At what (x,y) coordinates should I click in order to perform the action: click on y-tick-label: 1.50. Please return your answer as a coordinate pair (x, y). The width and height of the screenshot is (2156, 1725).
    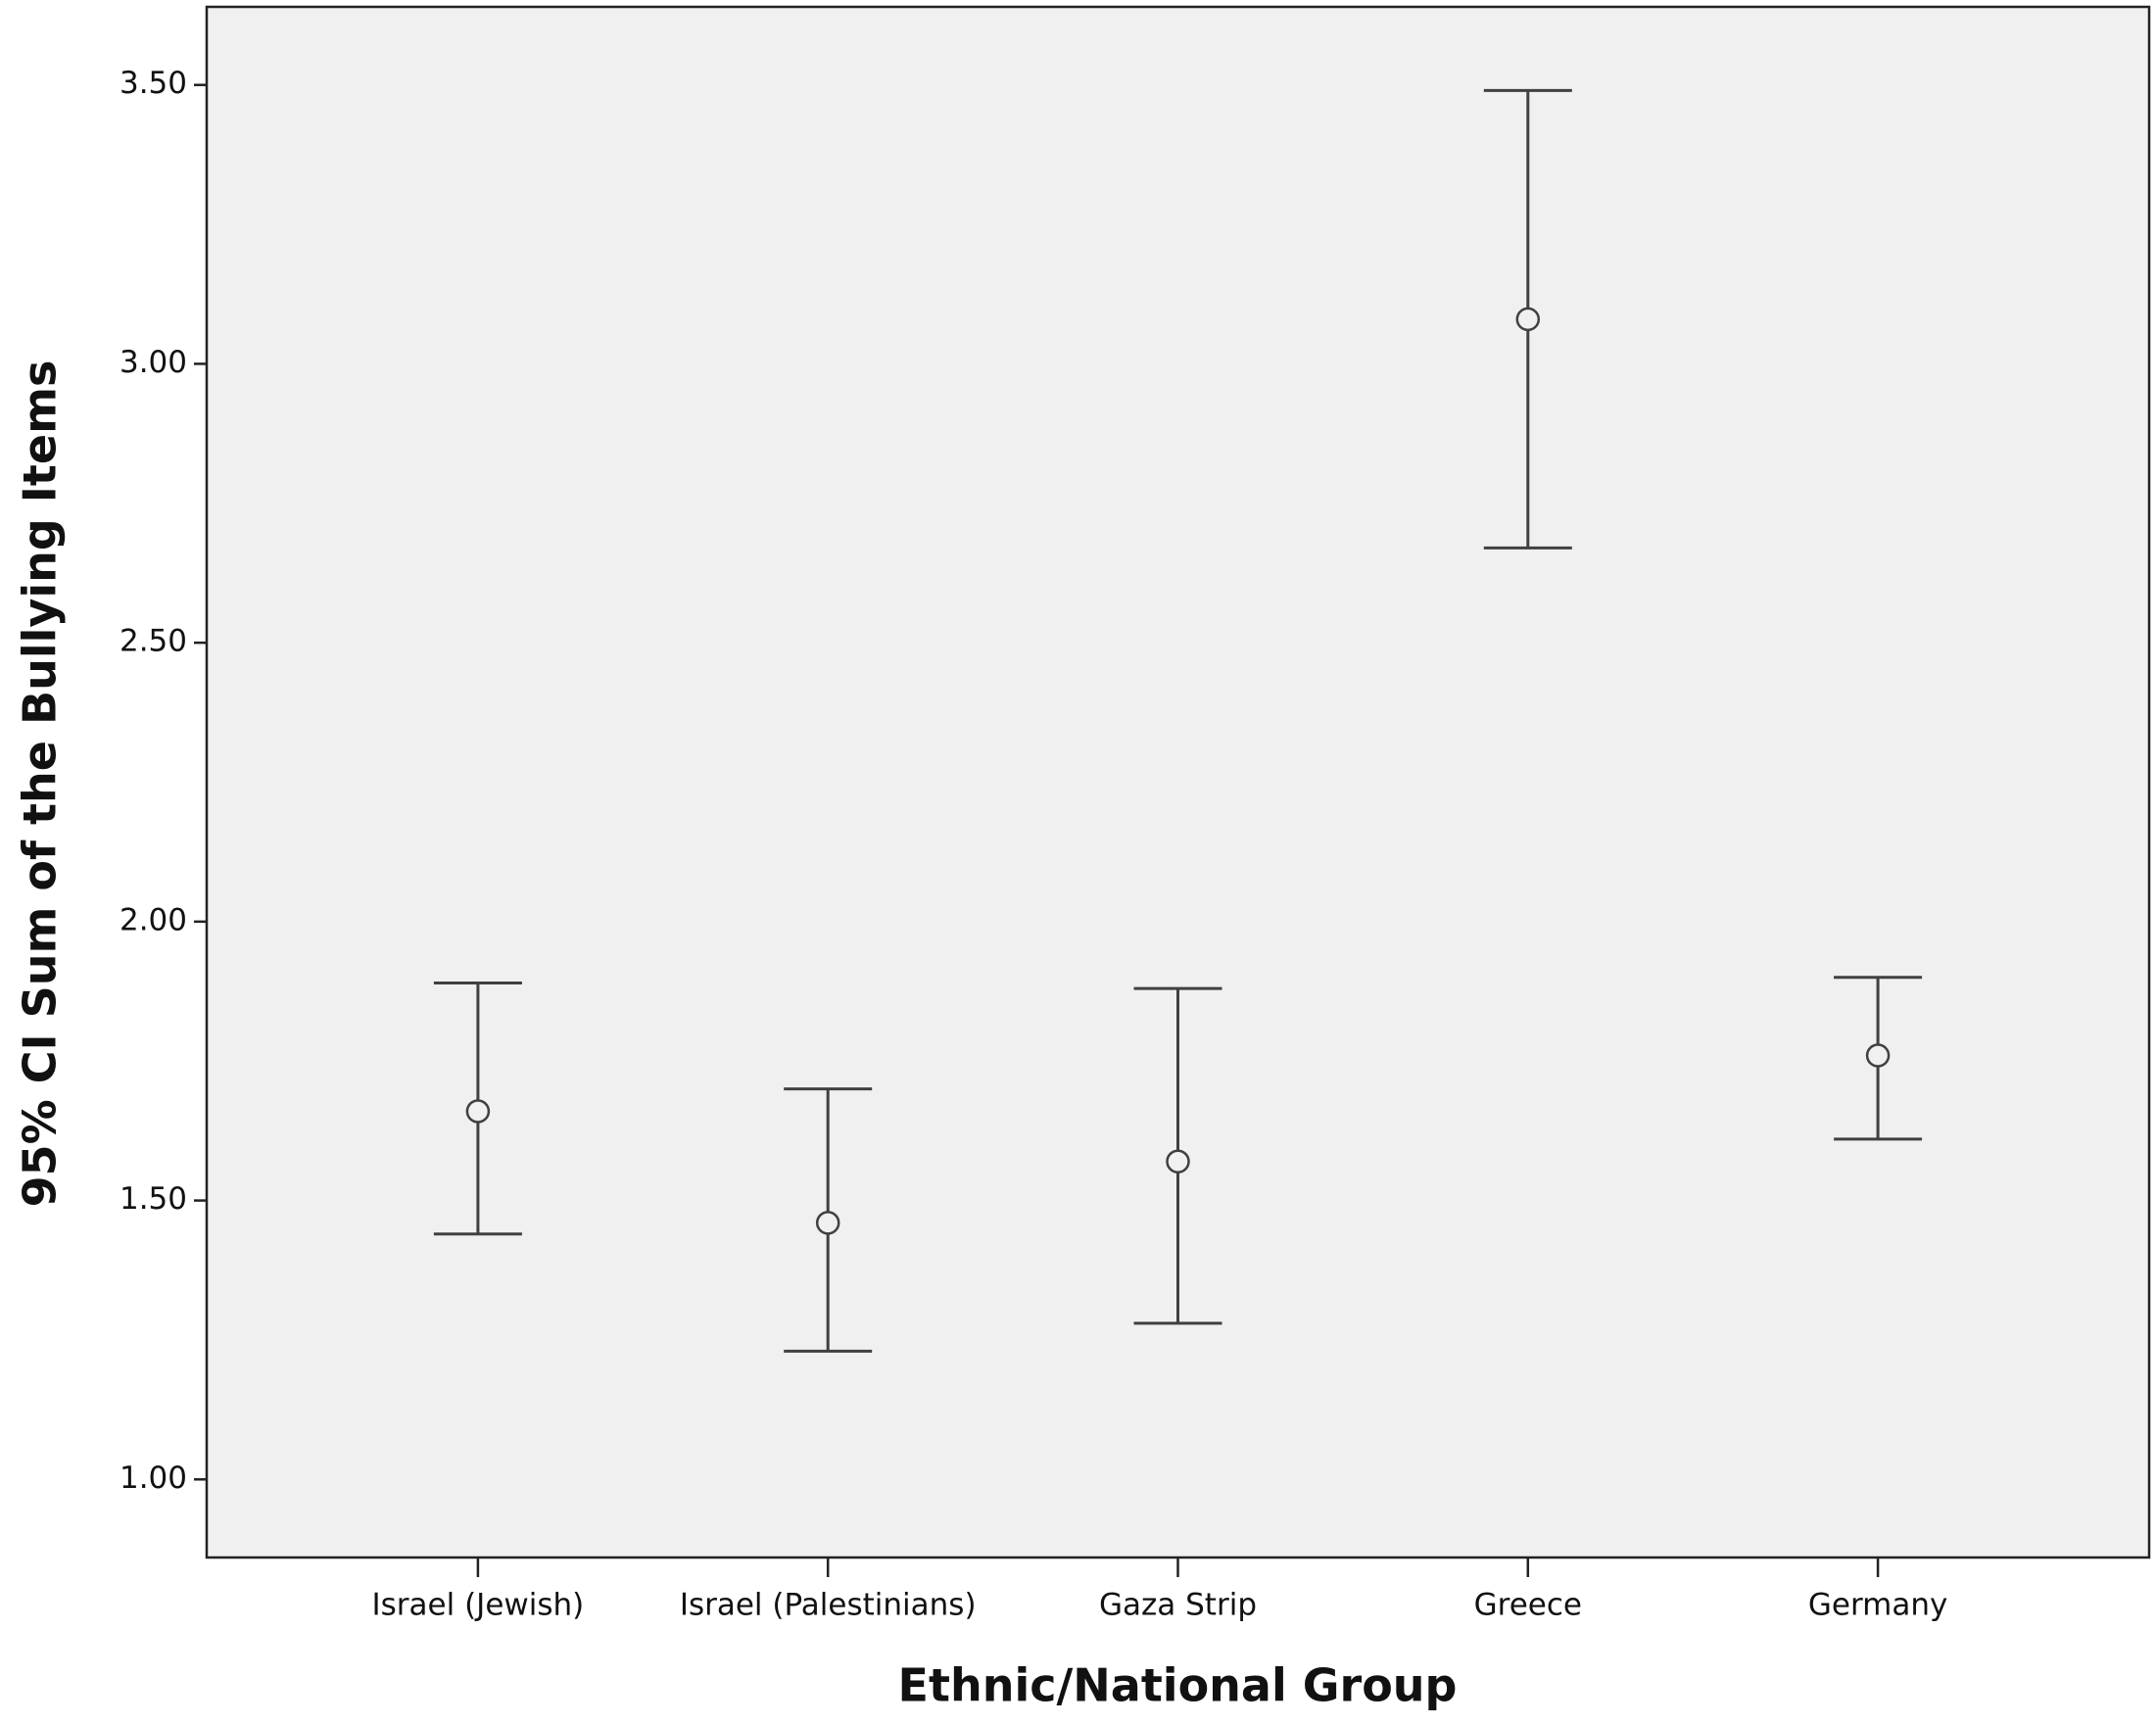
    Looking at the image, I should click on (153, 1199).